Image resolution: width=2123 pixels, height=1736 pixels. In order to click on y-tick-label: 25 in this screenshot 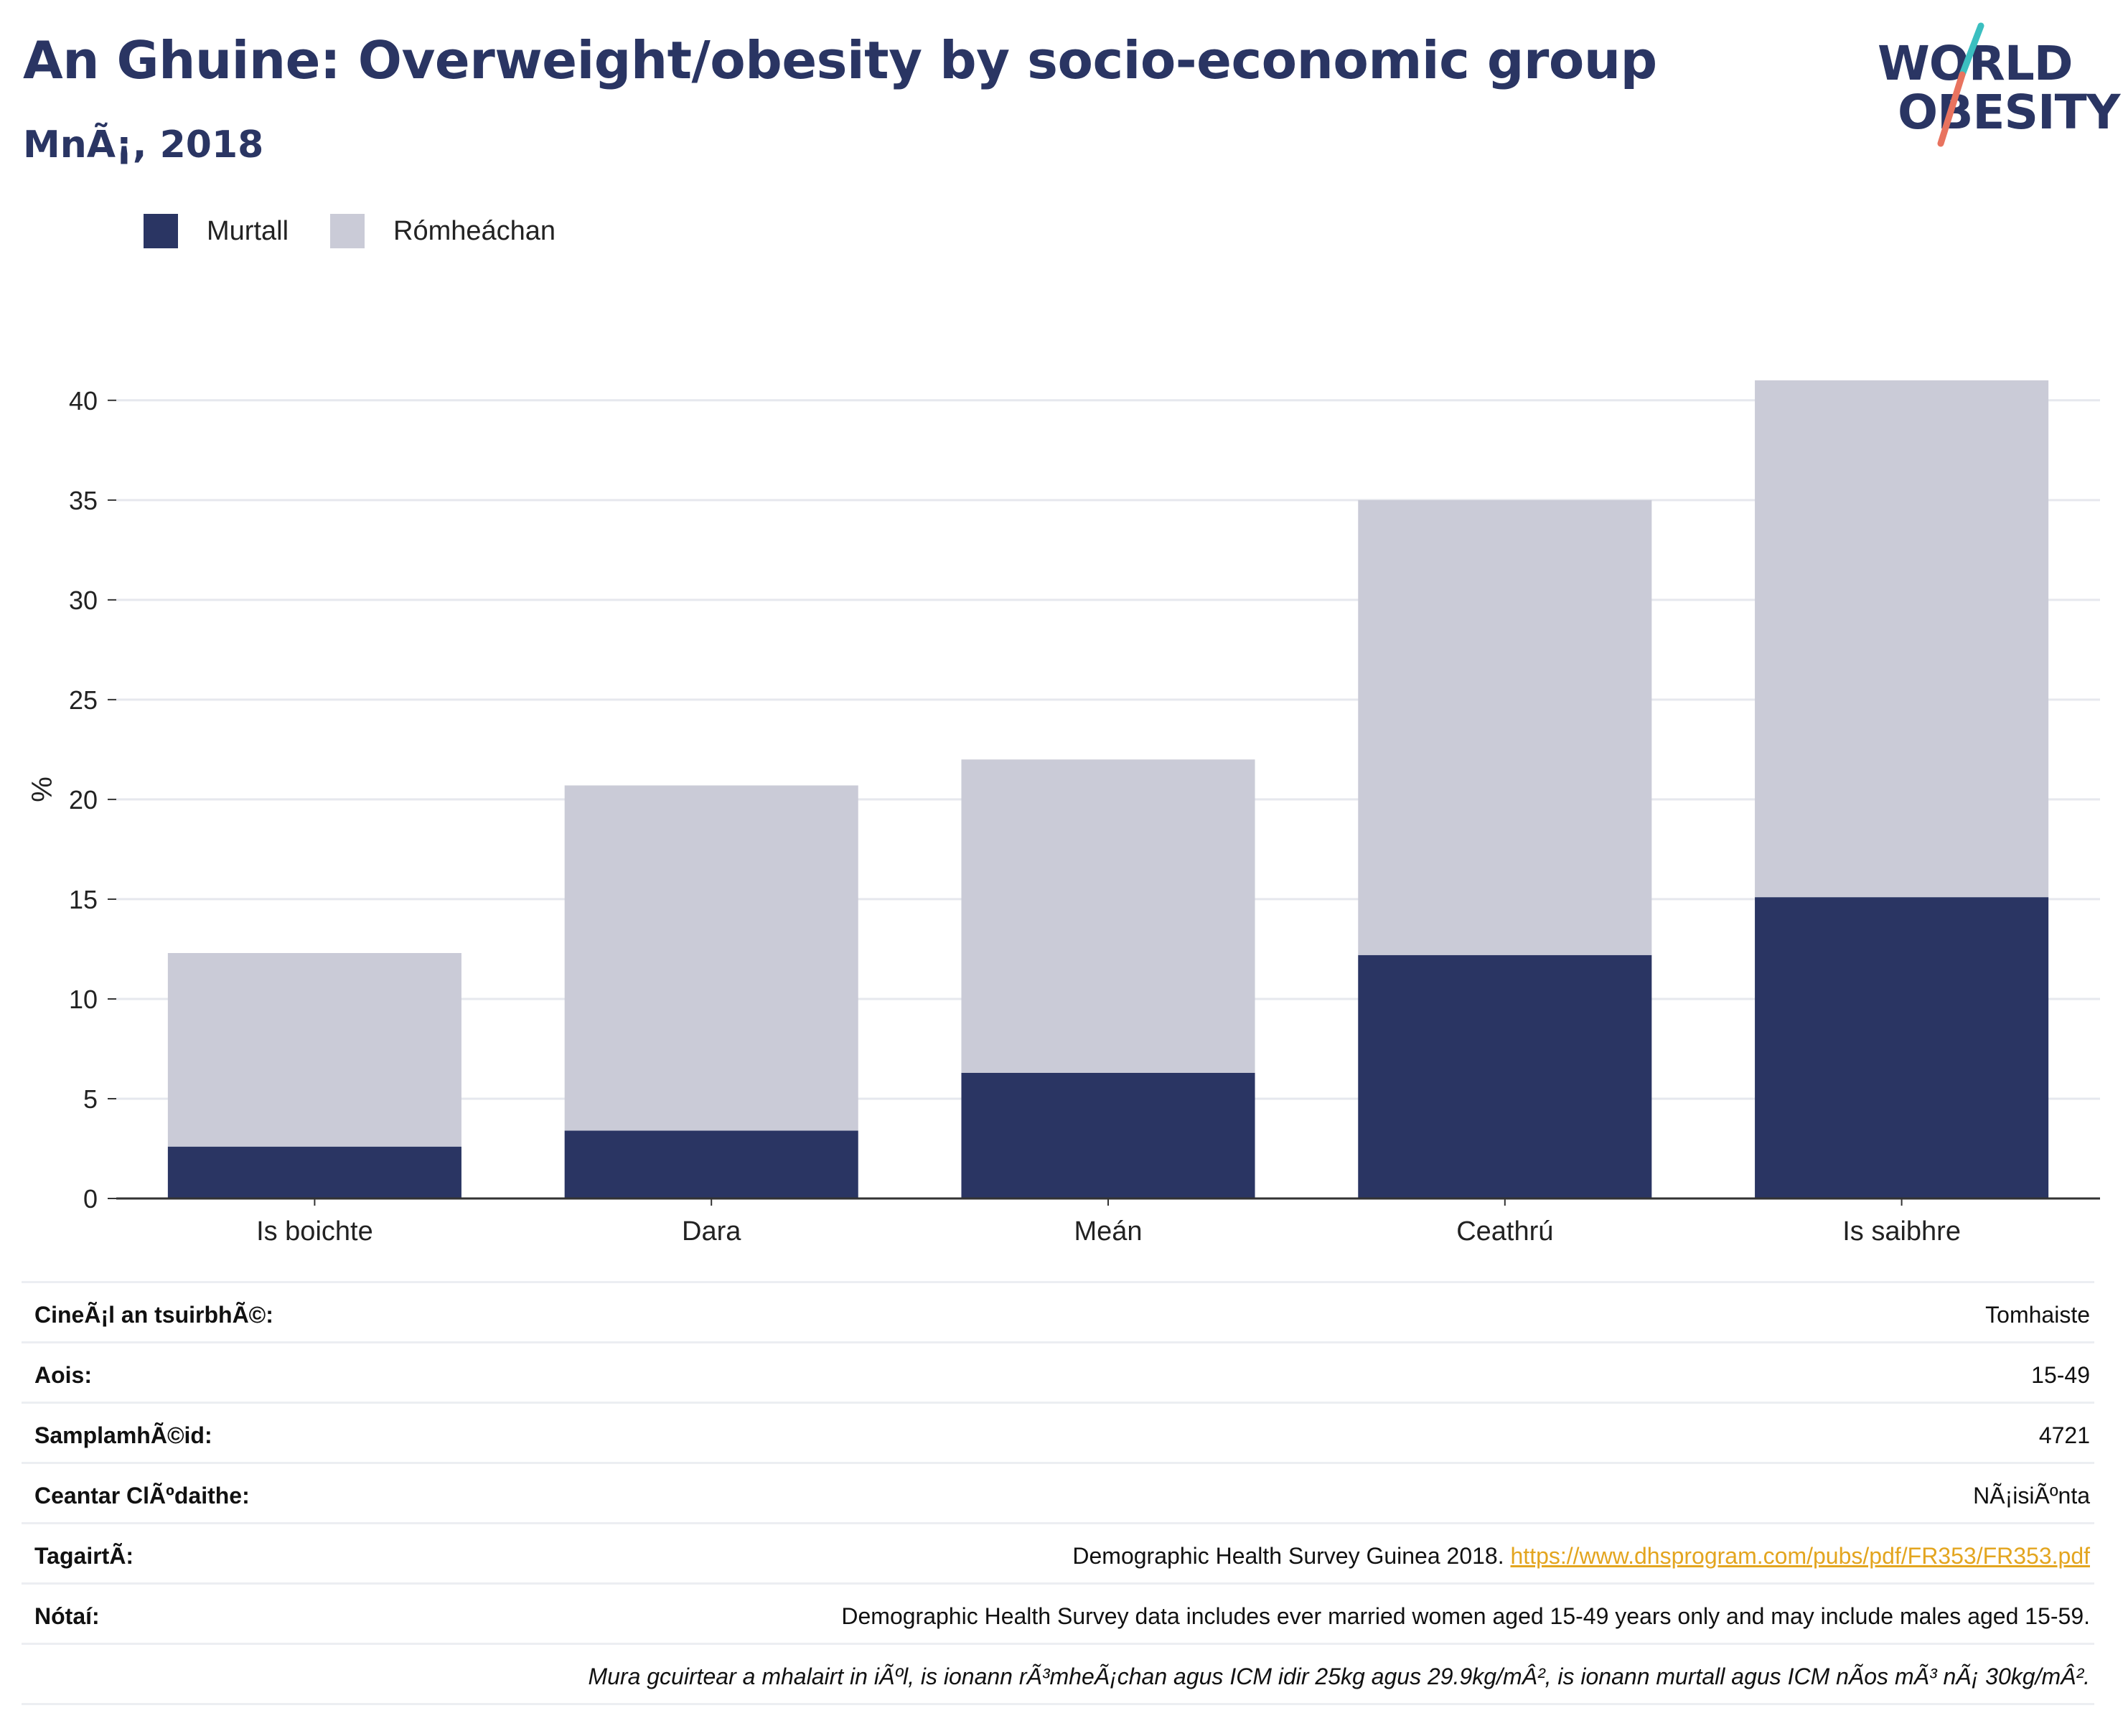, I will do `click(83, 700)`.